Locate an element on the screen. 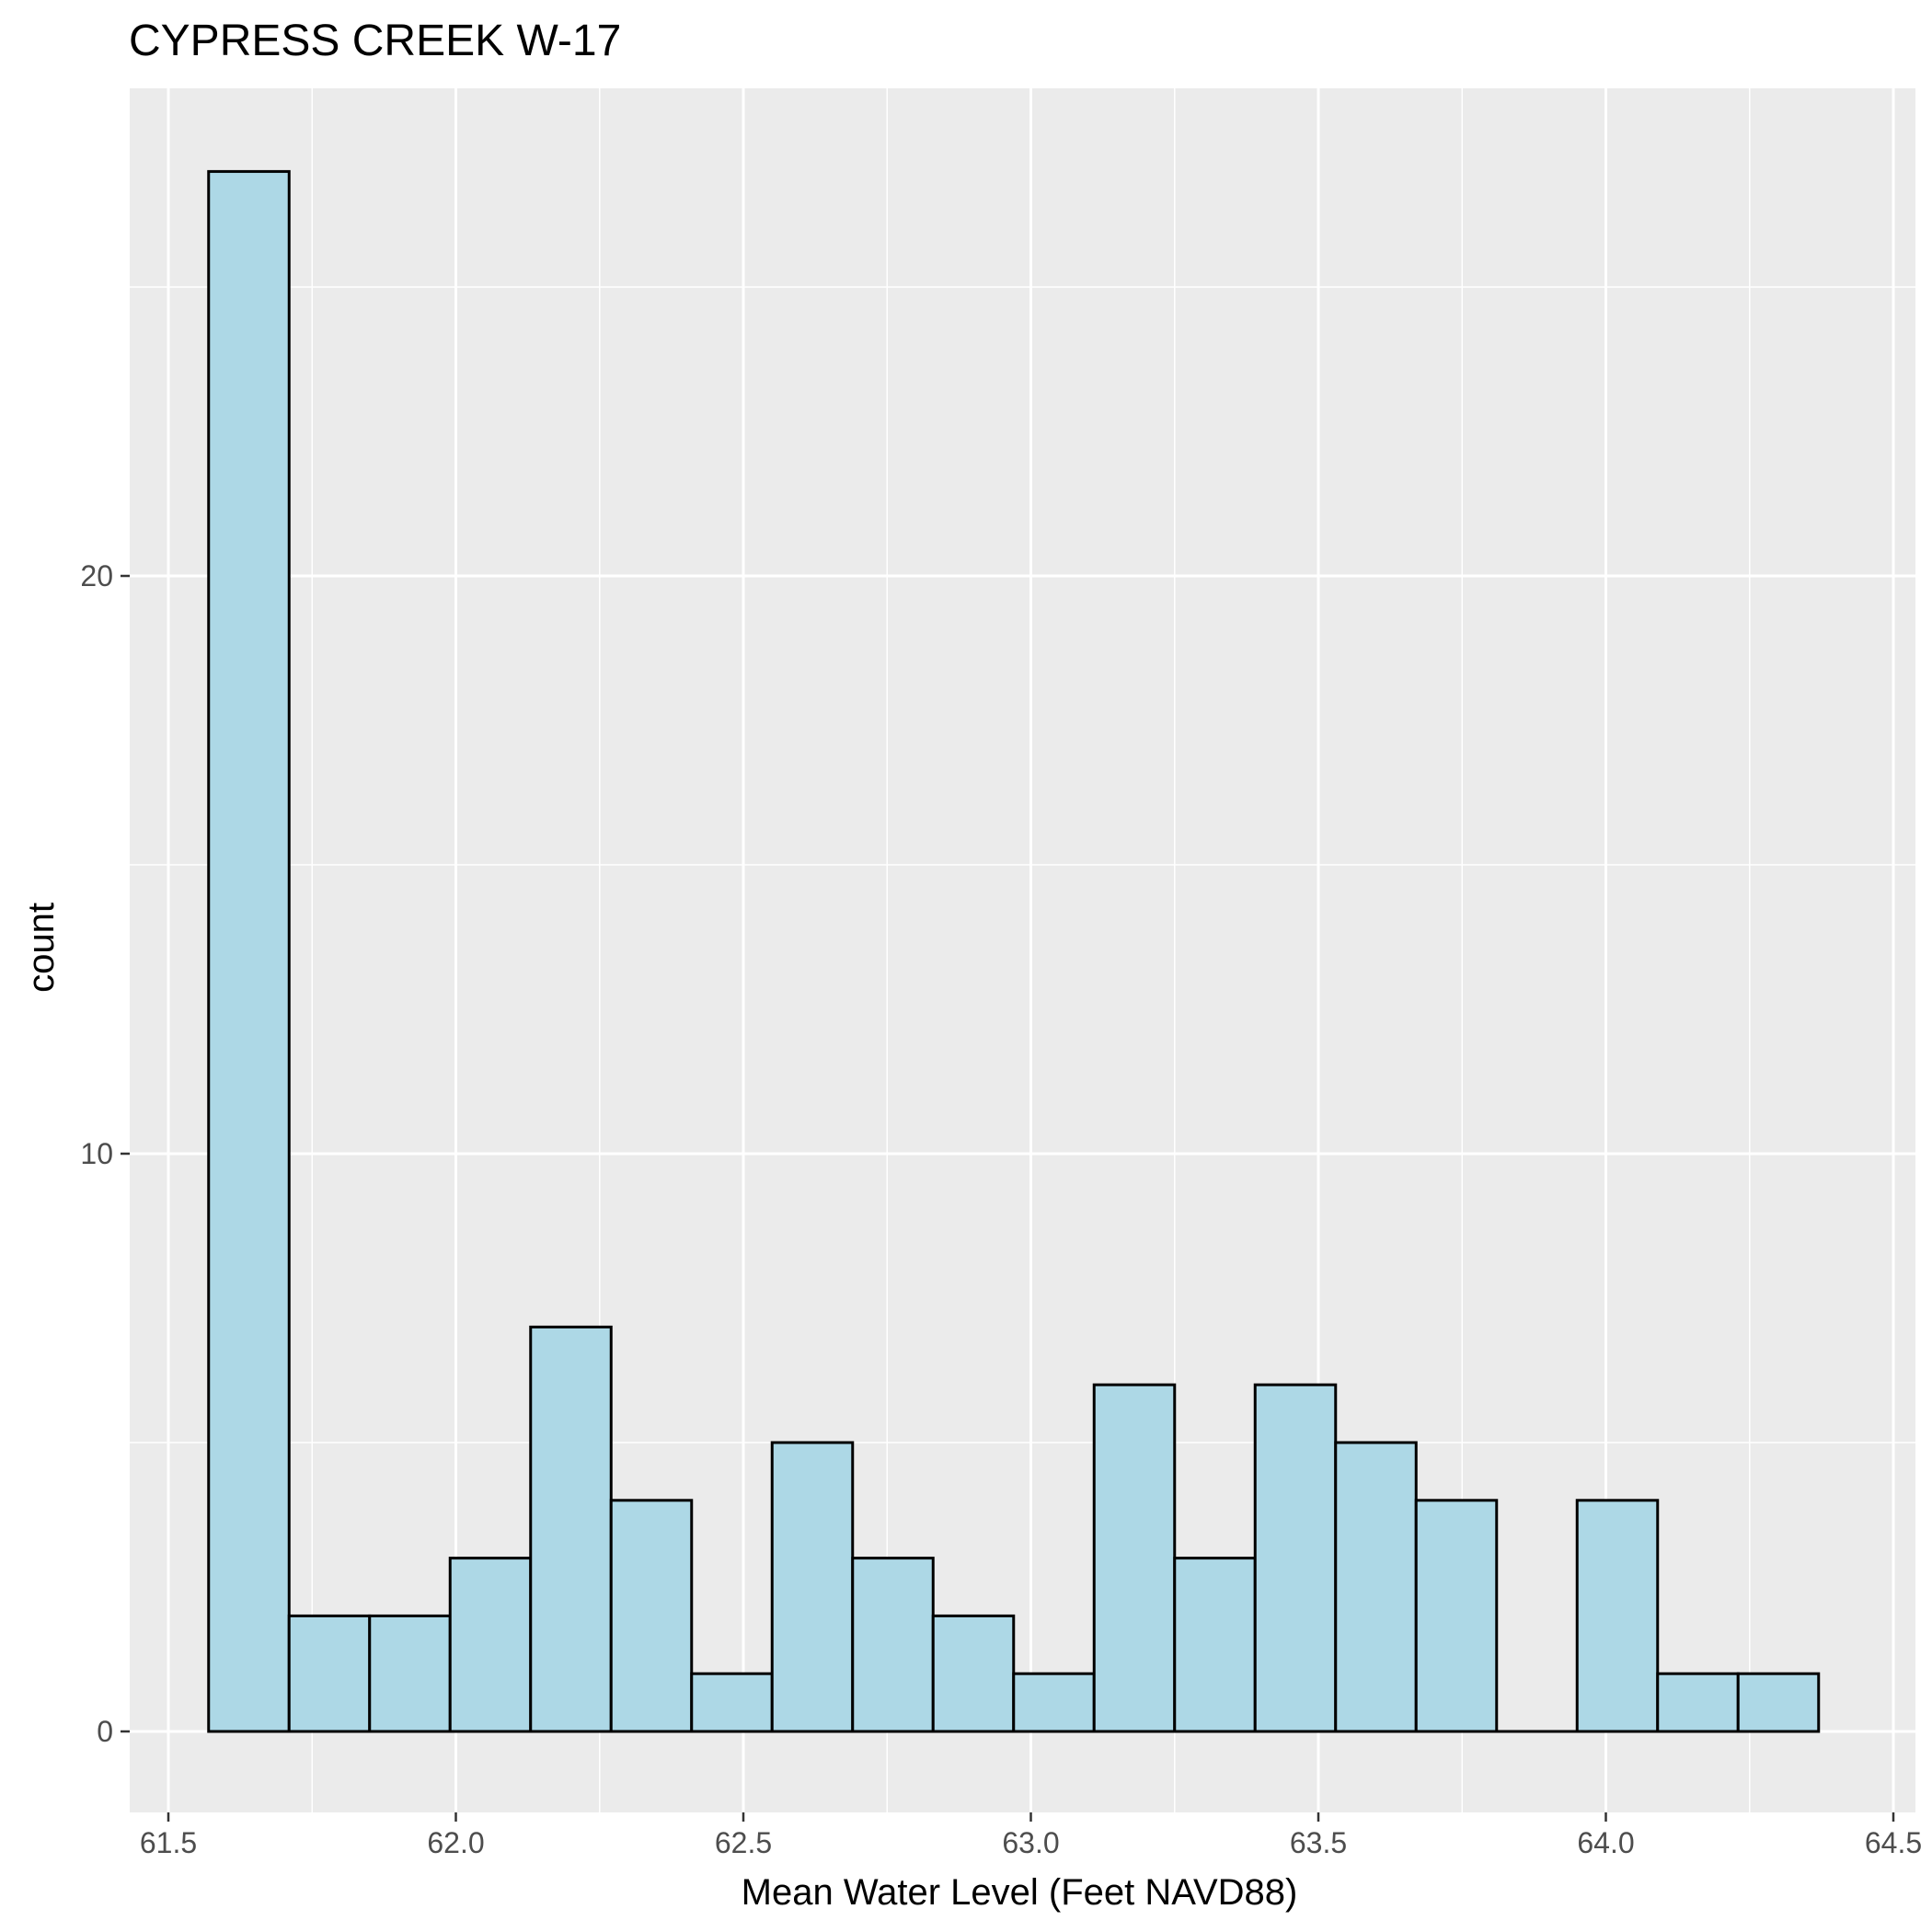  y-axis: 0 10 20 is located at coordinates (105, 1153).